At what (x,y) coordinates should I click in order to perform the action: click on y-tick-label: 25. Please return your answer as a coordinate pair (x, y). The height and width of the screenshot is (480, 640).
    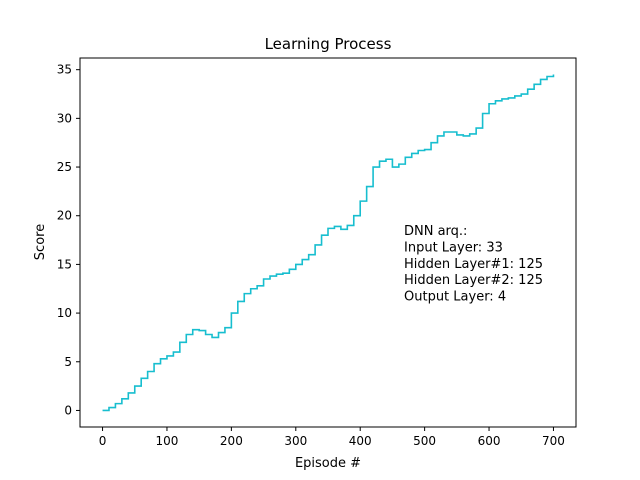
    Looking at the image, I should click on (64, 167).